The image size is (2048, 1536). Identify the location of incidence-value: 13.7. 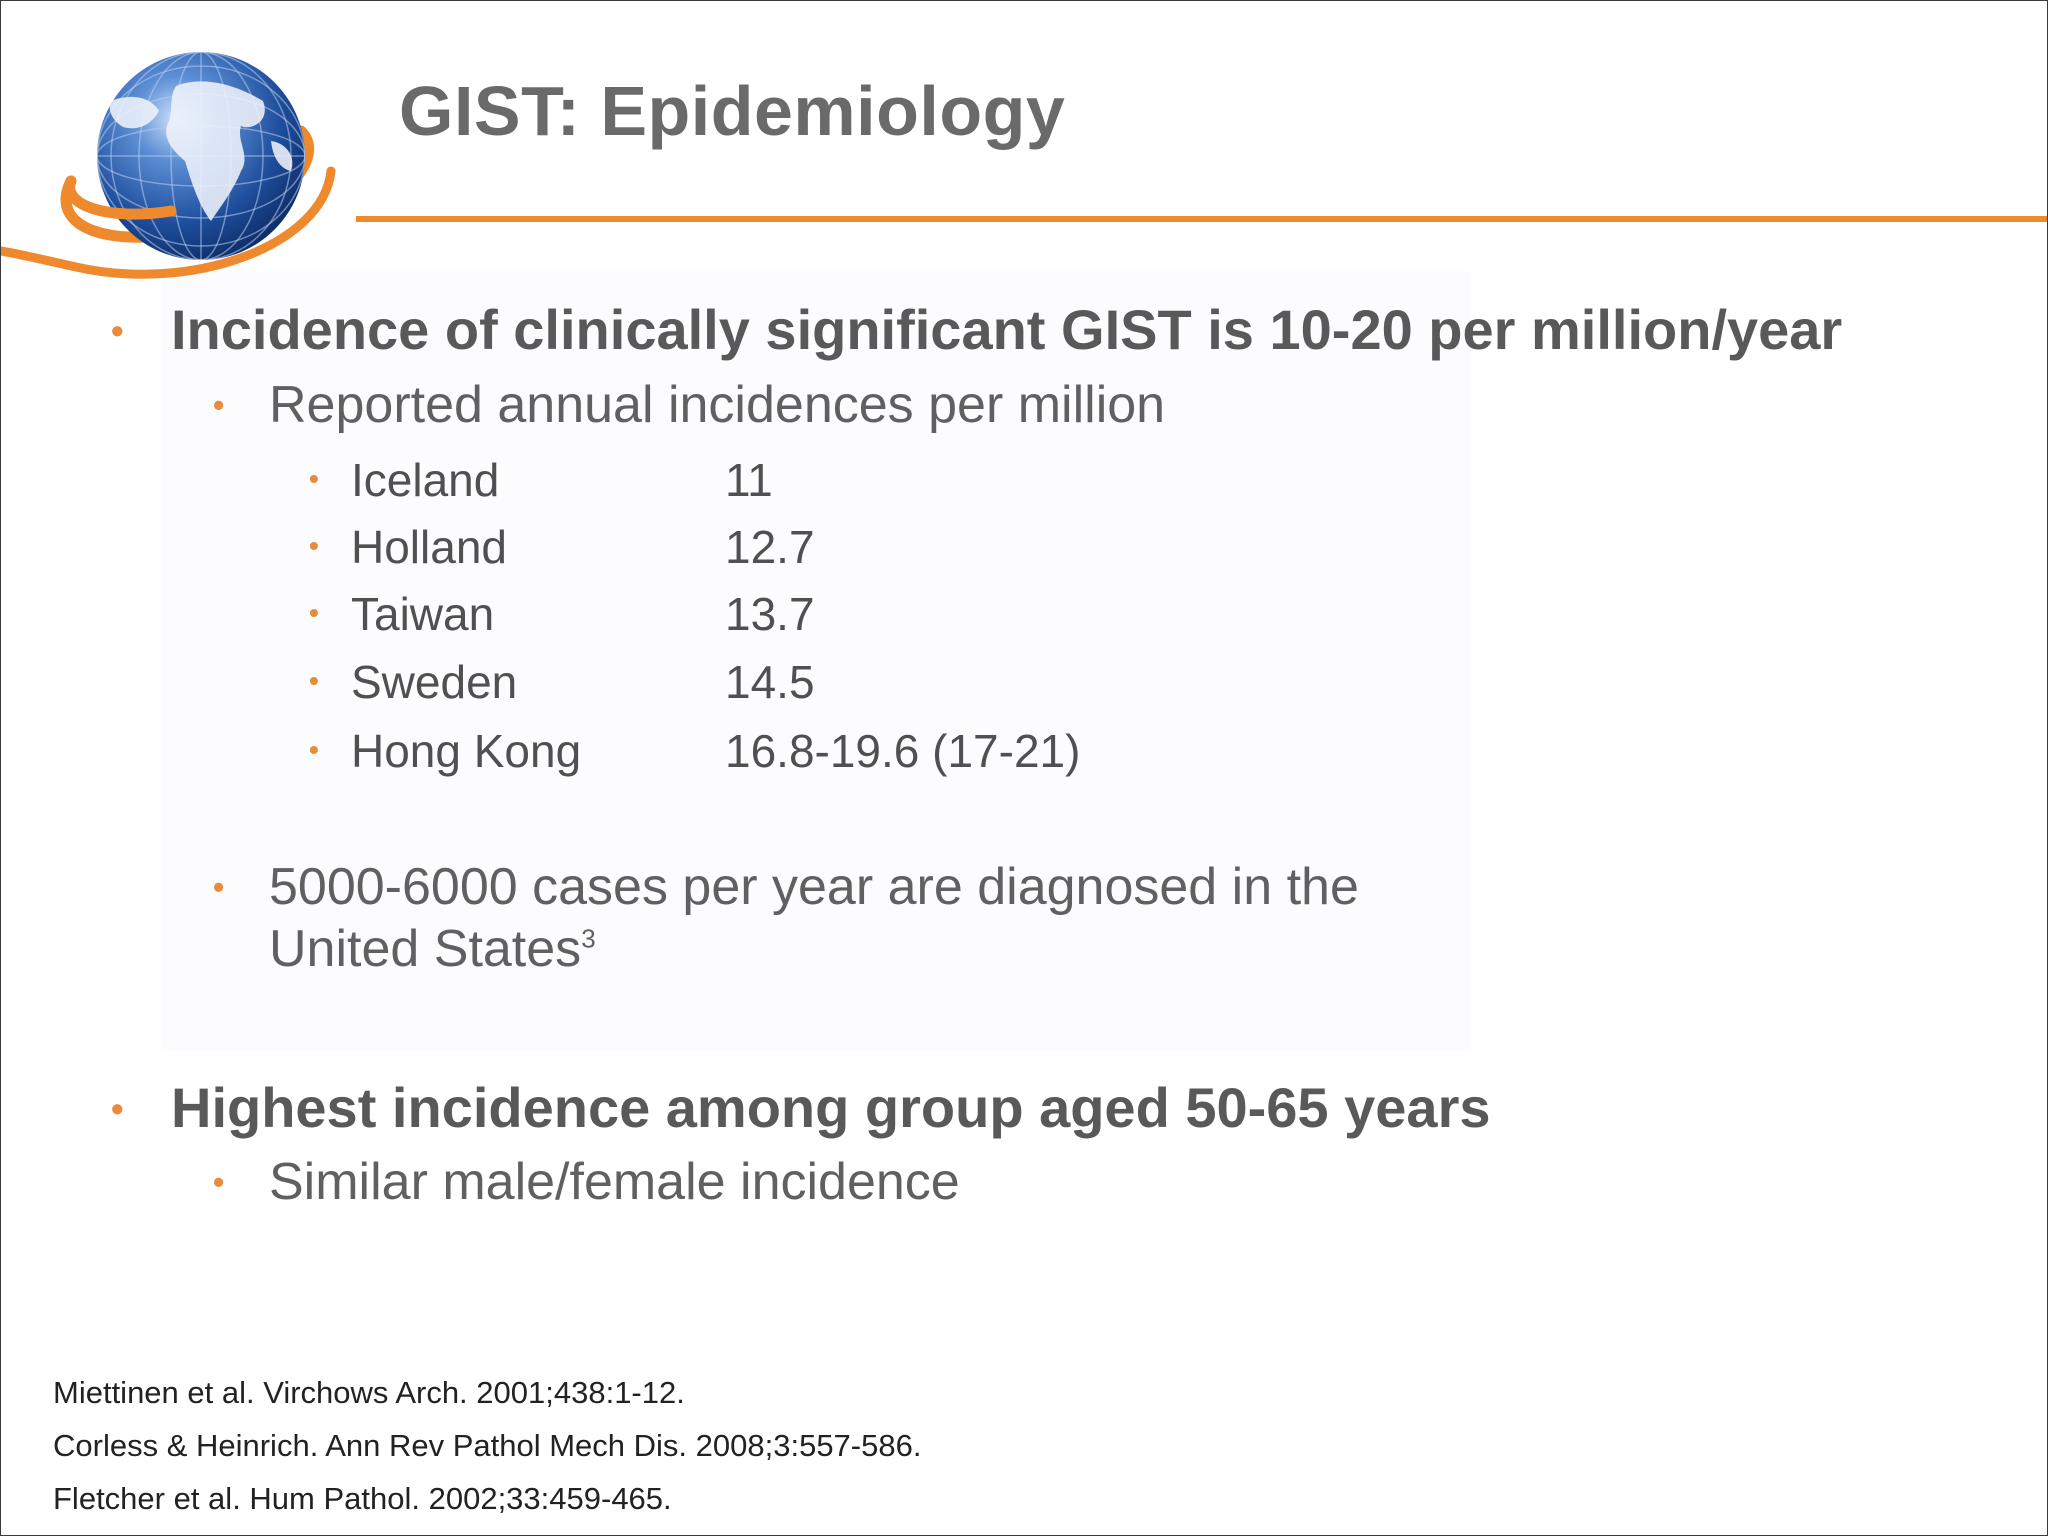
(770, 614).